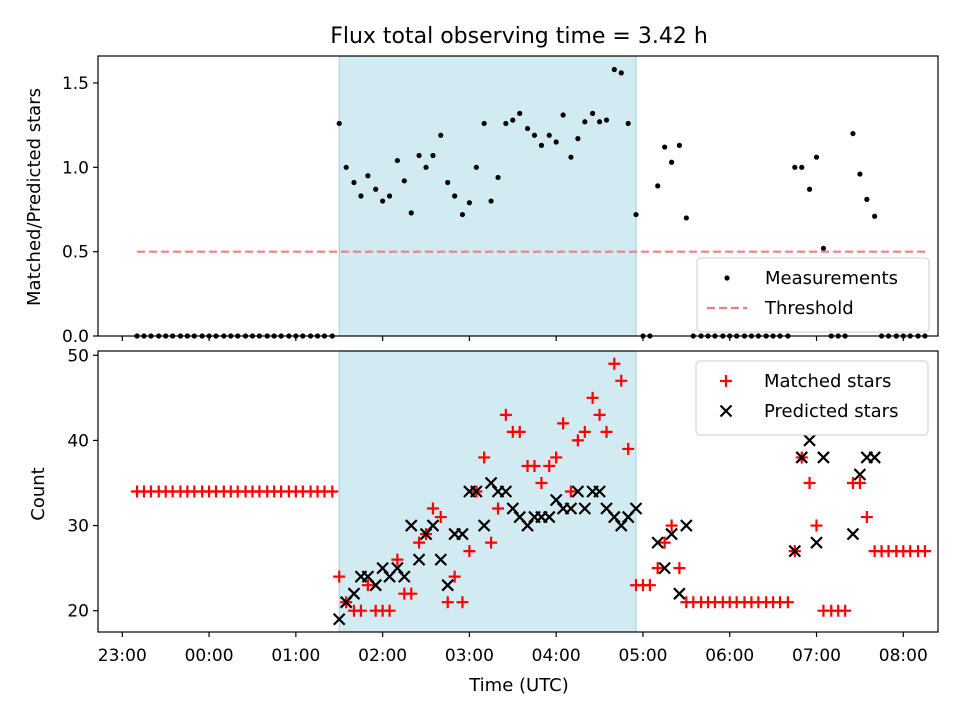 This screenshot has width=960, height=720. What do you see at coordinates (816, 656) in the screenshot?
I see `x-tick-label: 07:00` at bounding box center [816, 656].